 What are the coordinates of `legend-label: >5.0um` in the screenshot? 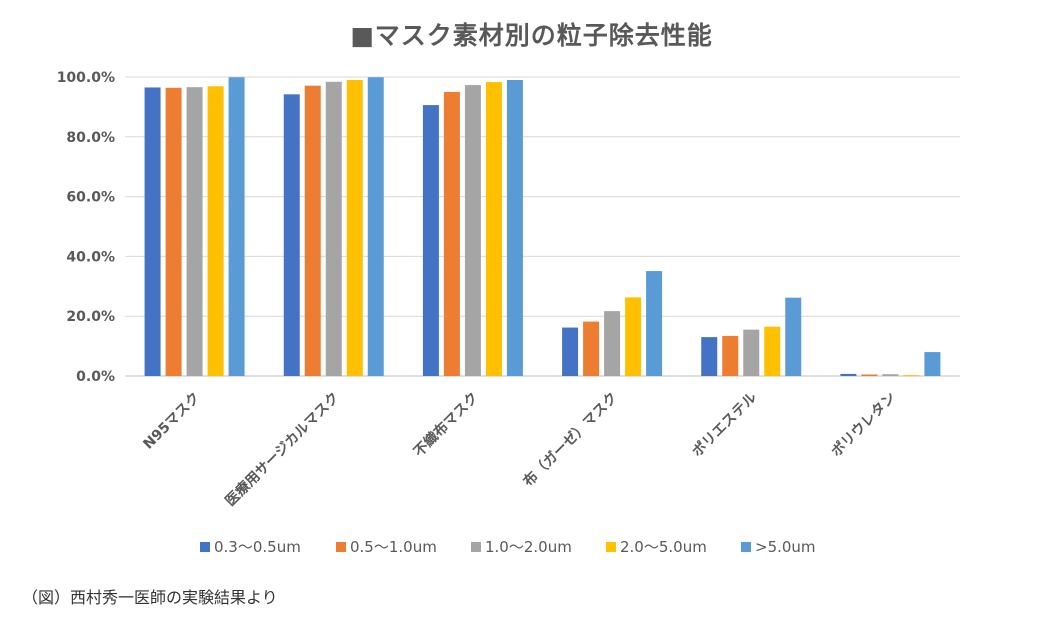 It's located at (785, 547).